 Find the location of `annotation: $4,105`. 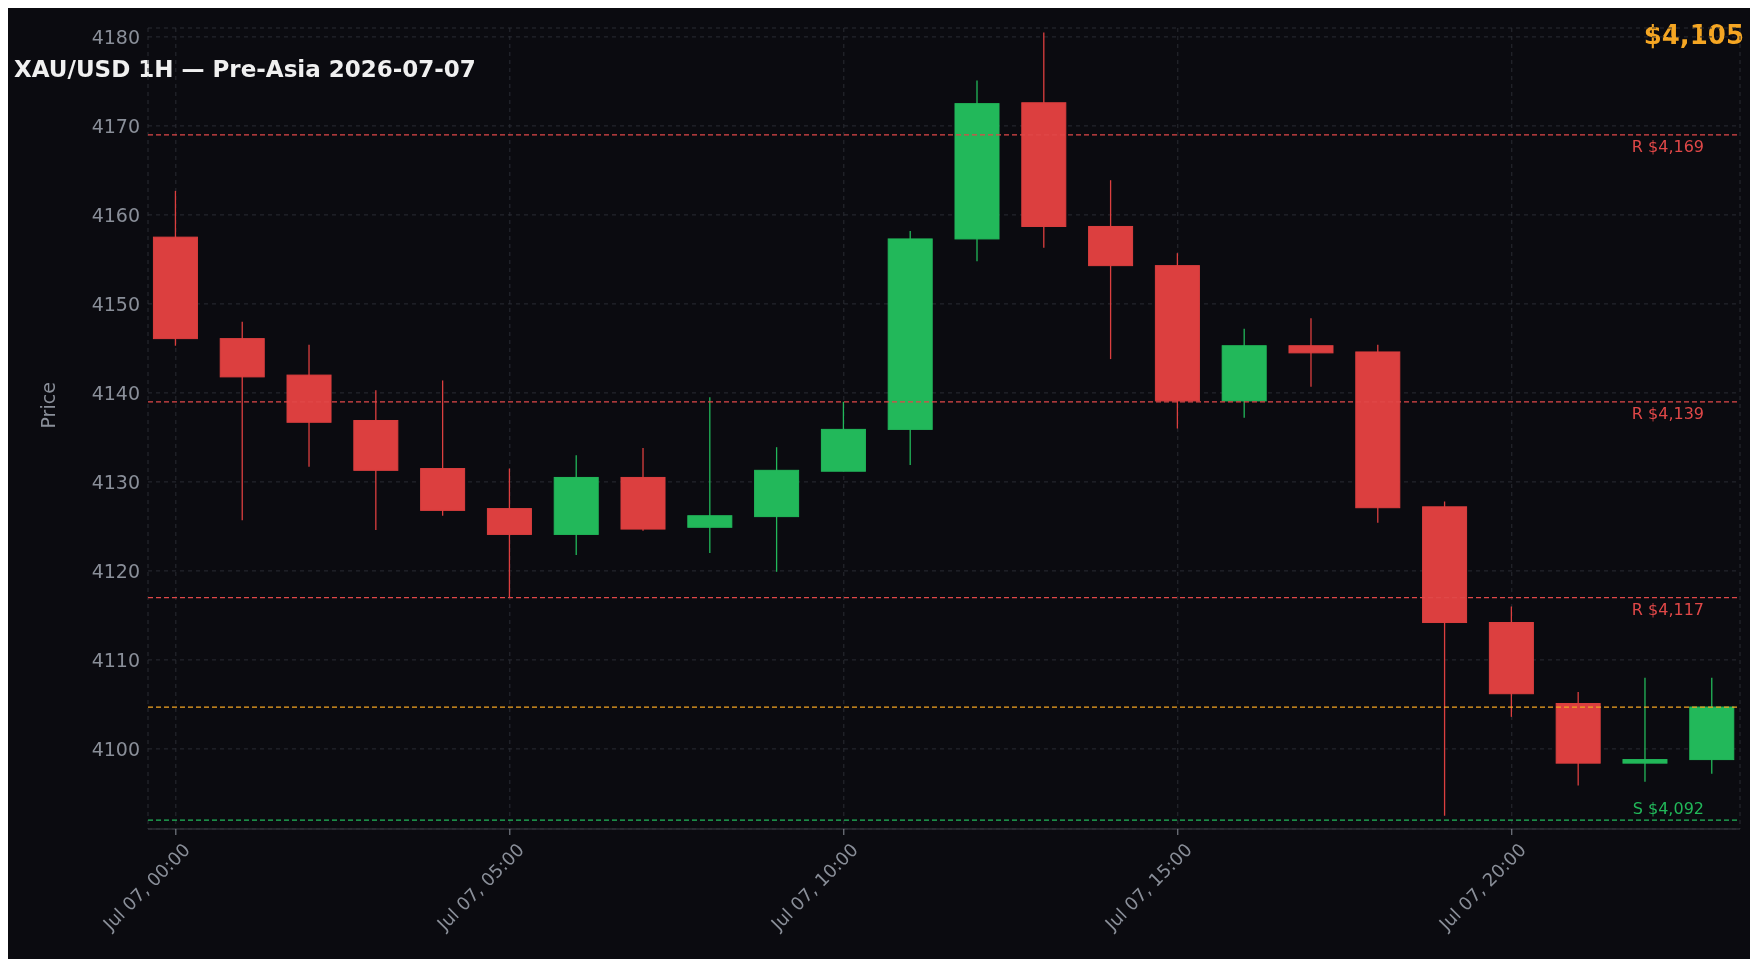

annotation: $4,105 is located at coordinates (1693, 35).